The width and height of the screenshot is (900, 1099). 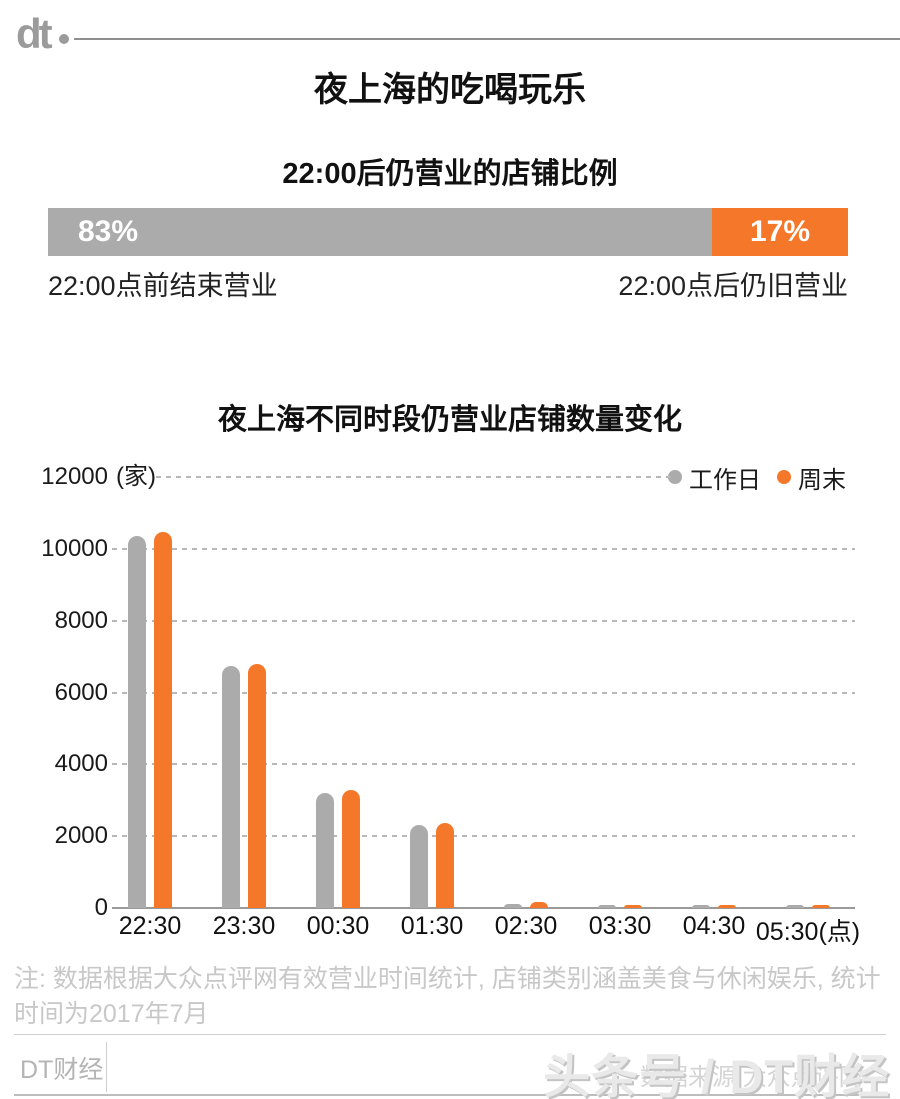 I want to click on share-stacked-bar: 83% 17%, so click(x=448, y=232).